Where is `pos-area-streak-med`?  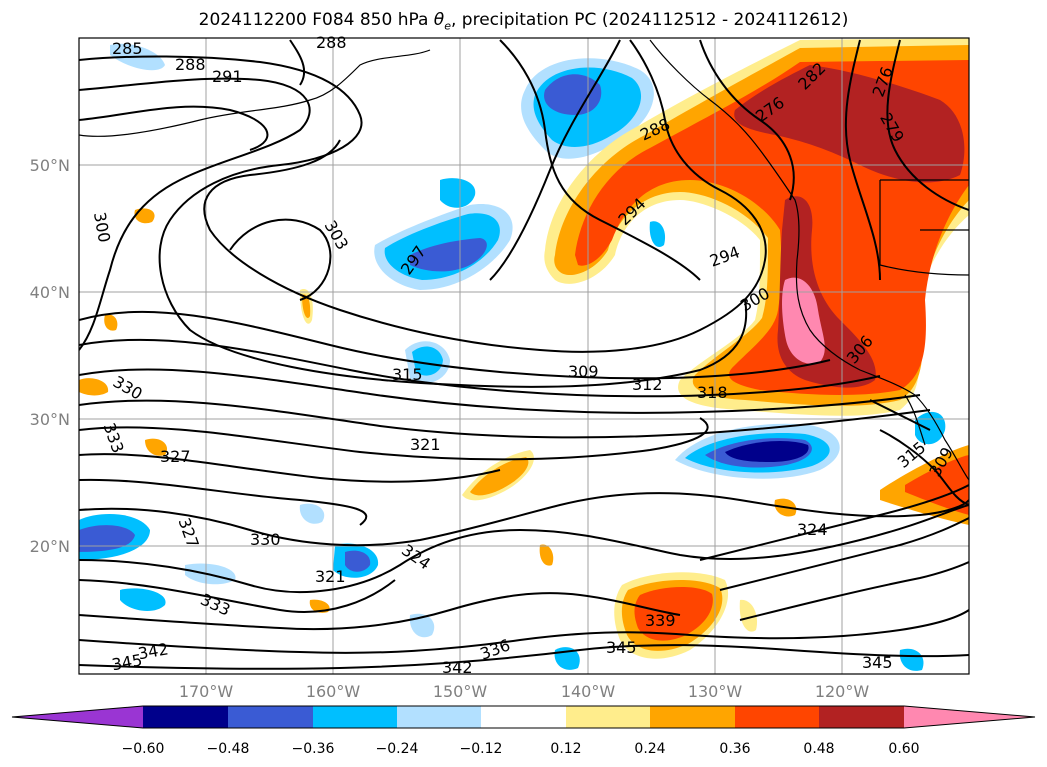 pos-area-streak-med is located at coordinates (499, 476).